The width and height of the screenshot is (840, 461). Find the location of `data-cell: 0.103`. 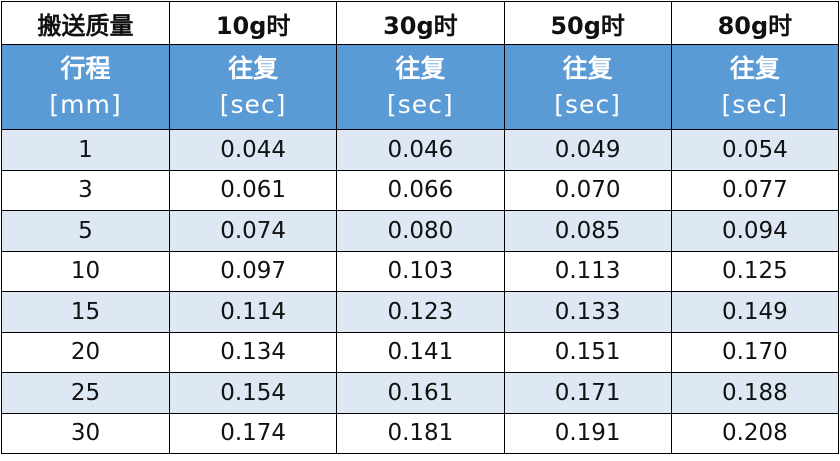

data-cell: 0.103 is located at coordinates (420, 271).